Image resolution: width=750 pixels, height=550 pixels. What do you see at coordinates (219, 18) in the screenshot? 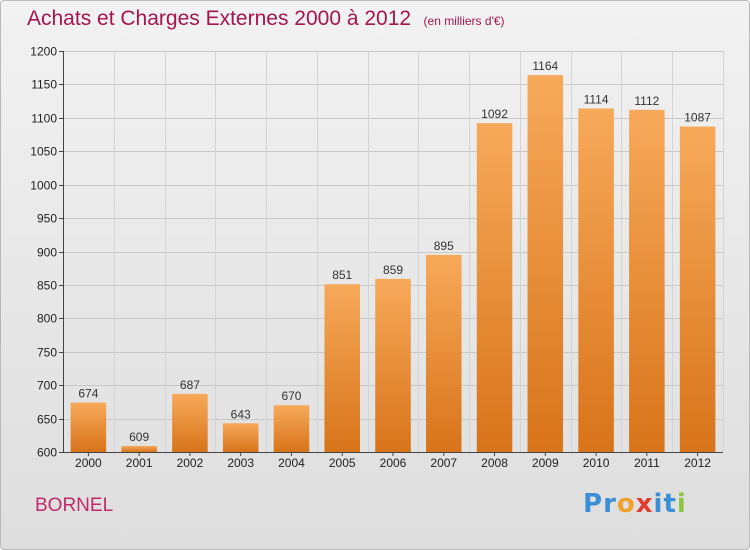
I see `chart-title-text: Achats et Charges Externes 2000 à 2012` at bounding box center [219, 18].